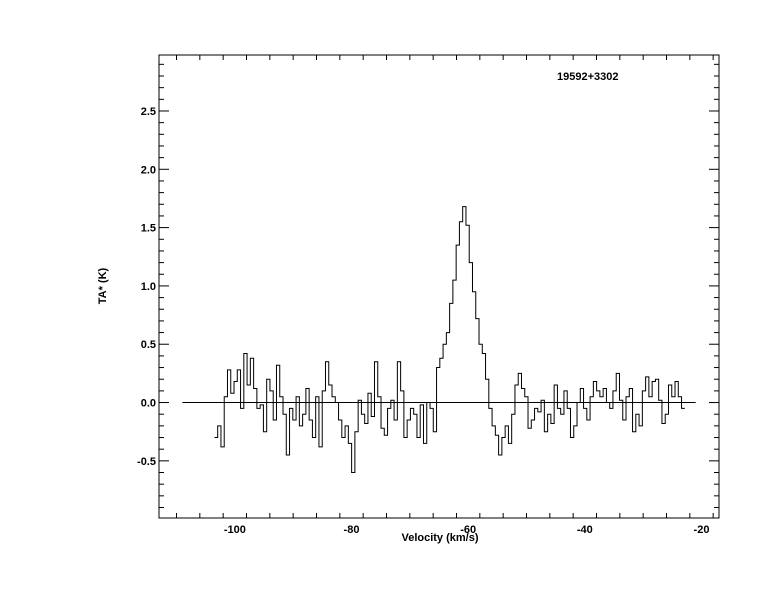 Image resolution: width=774 pixels, height=612 pixels. I want to click on source-annotation: 19592+3302, so click(587, 77).